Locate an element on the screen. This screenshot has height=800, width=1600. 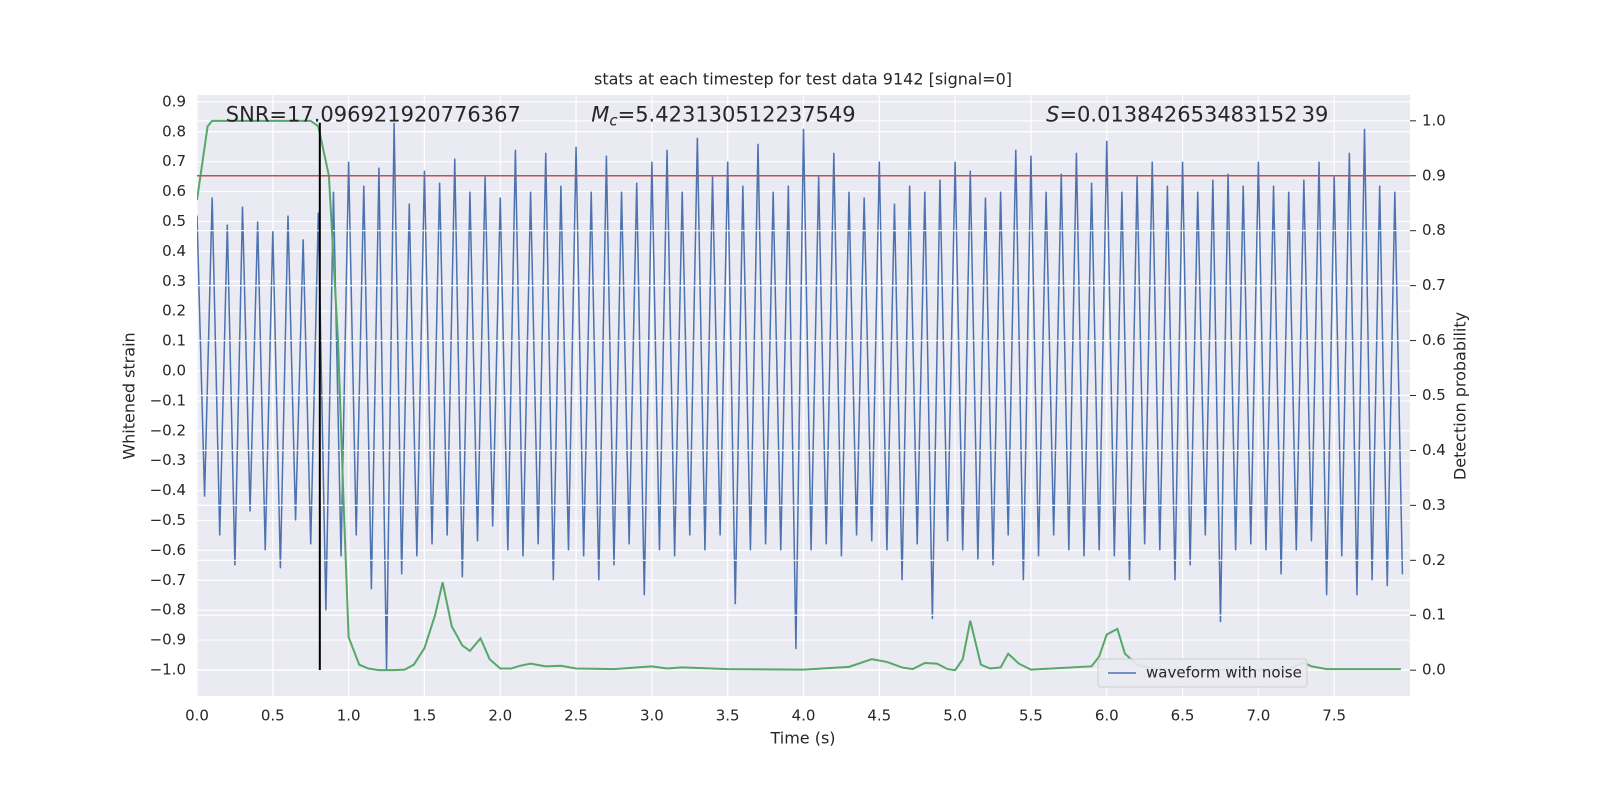
x-tick-label: 3.5 is located at coordinates (728, 716).